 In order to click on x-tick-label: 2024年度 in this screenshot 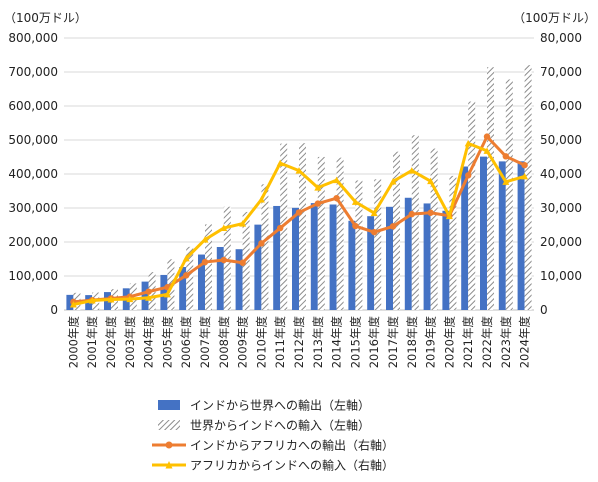, I will do `click(525, 342)`.